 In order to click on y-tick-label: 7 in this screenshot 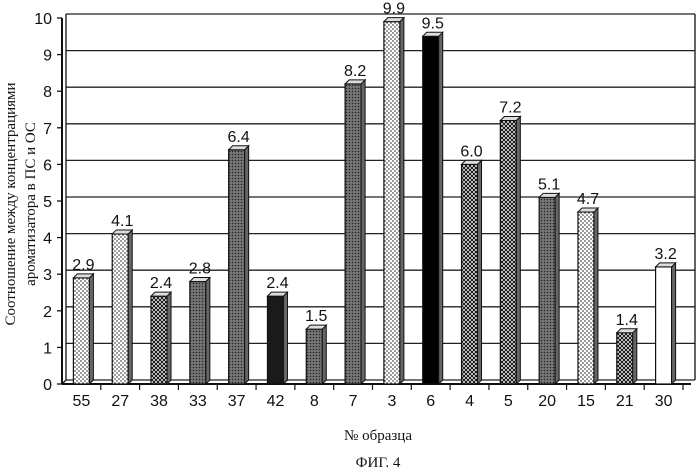, I will do `click(47, 129)`.